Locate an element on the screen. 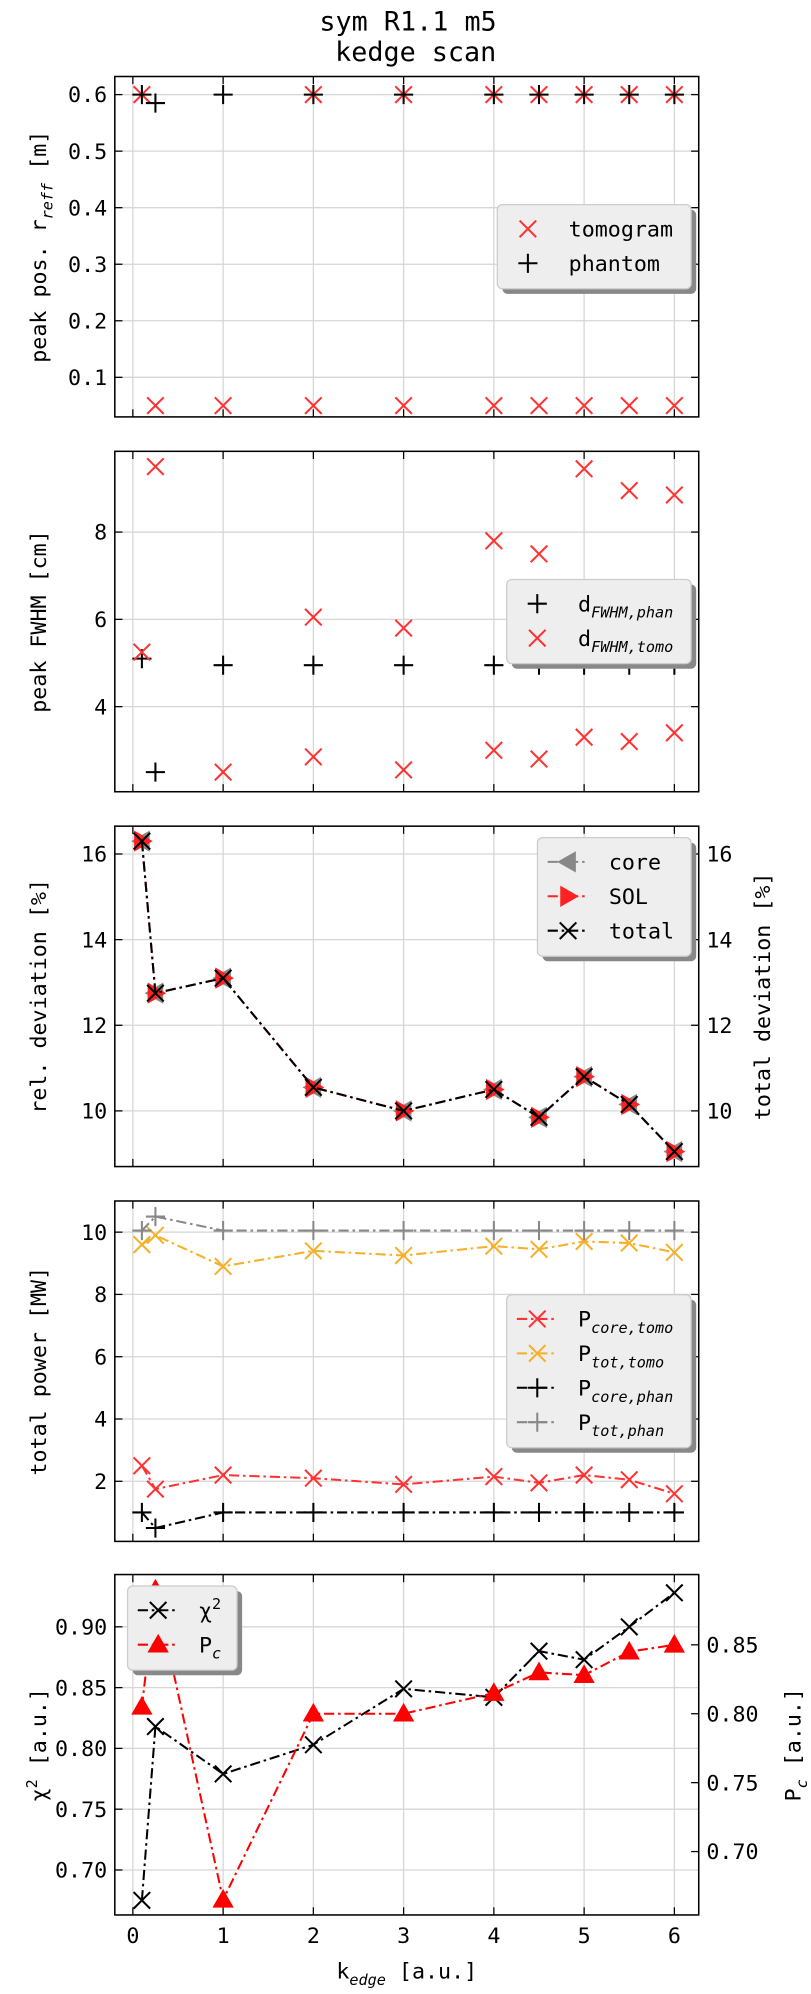 This screenshot has width=811, height=1994. label-part: tot,tomo is located at coordinates (627, 1362).